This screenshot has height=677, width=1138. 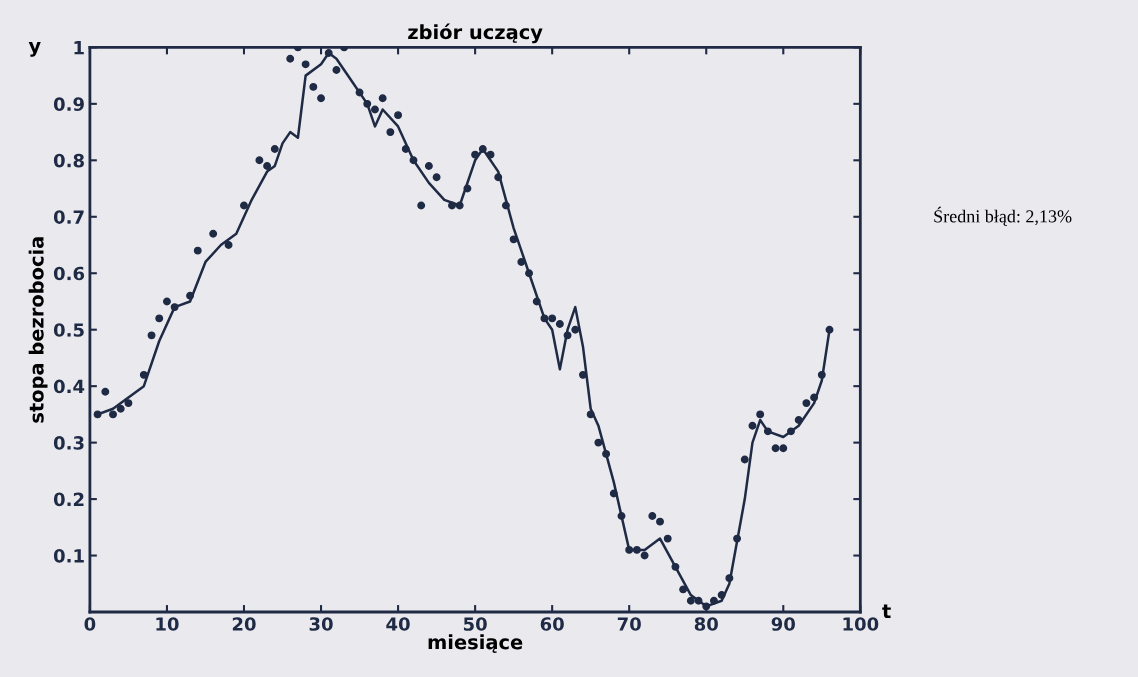 I want to click on y-axis-title: stopa bezrobocia, so click(x=38, y=330).